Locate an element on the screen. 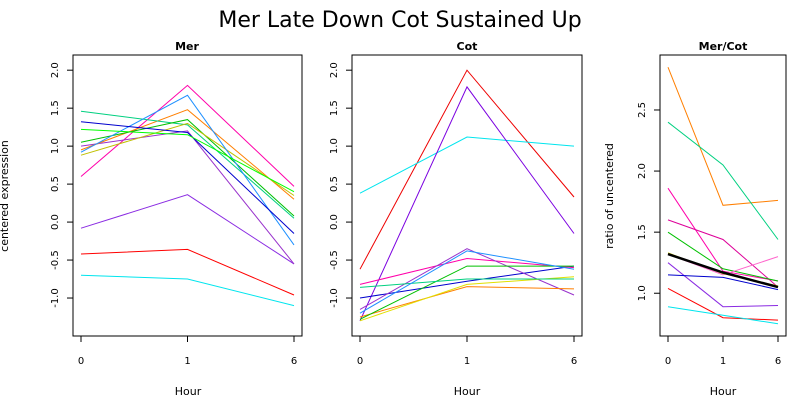 This screenshot has width=800, height=400. panel-ratio-plot is located at coordinates (723, 196).